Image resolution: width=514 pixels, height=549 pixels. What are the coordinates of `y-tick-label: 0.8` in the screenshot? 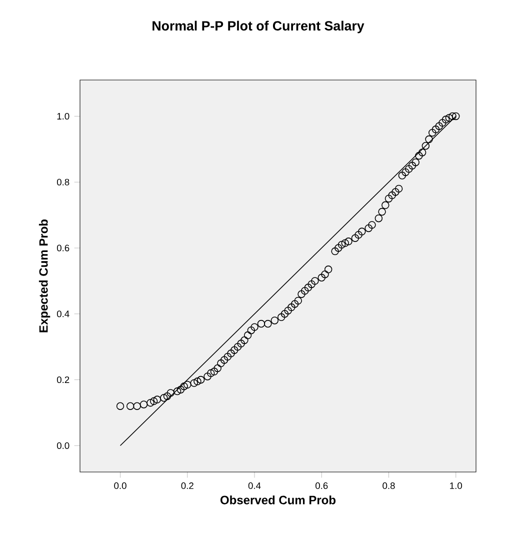 It's located at (63, 182).